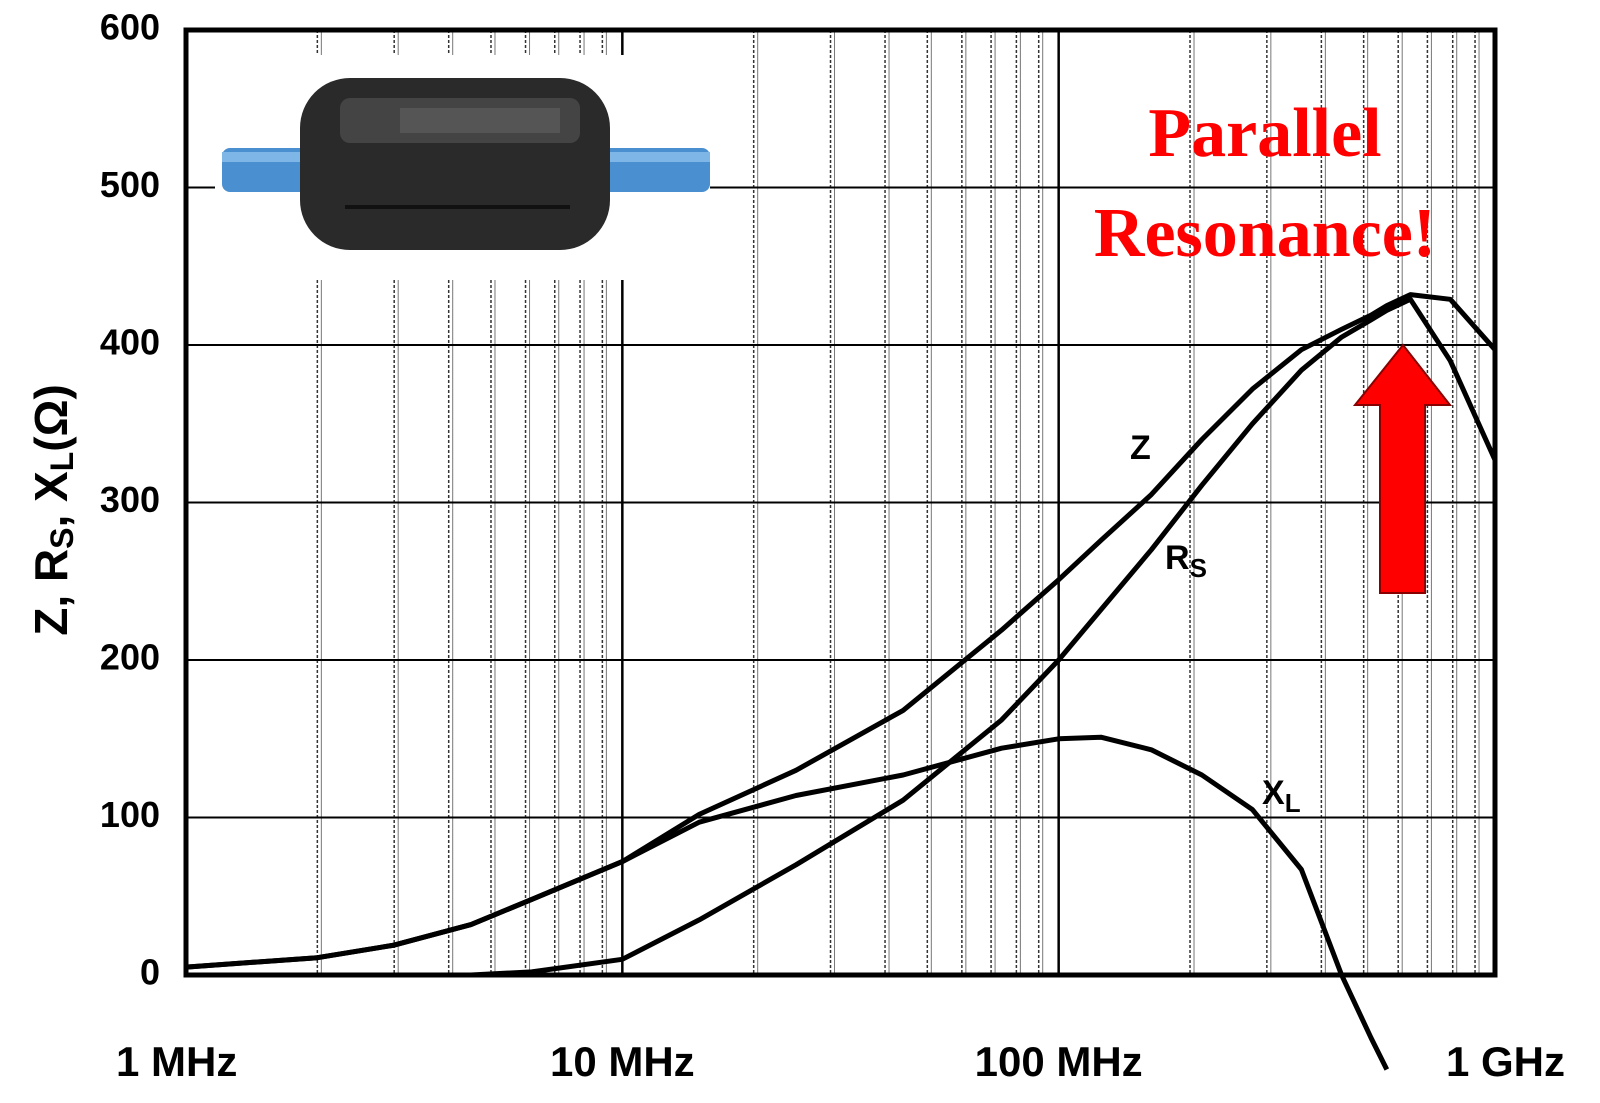 This screenshot has width=1600, height=1103. I want to click on curve-name: Z, so click(1140, 448).